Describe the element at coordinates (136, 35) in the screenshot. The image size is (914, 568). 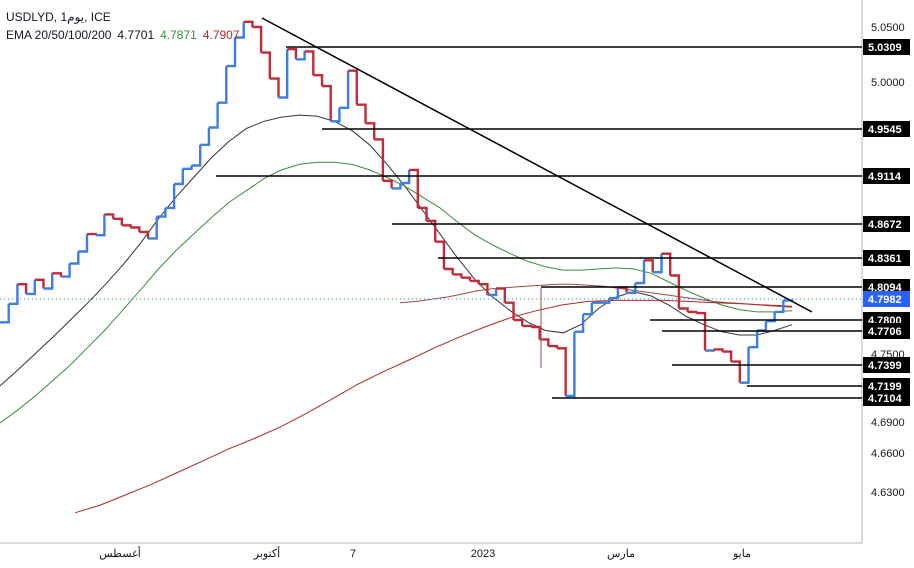
I see `ema-value-1: 4.7701` at that location.